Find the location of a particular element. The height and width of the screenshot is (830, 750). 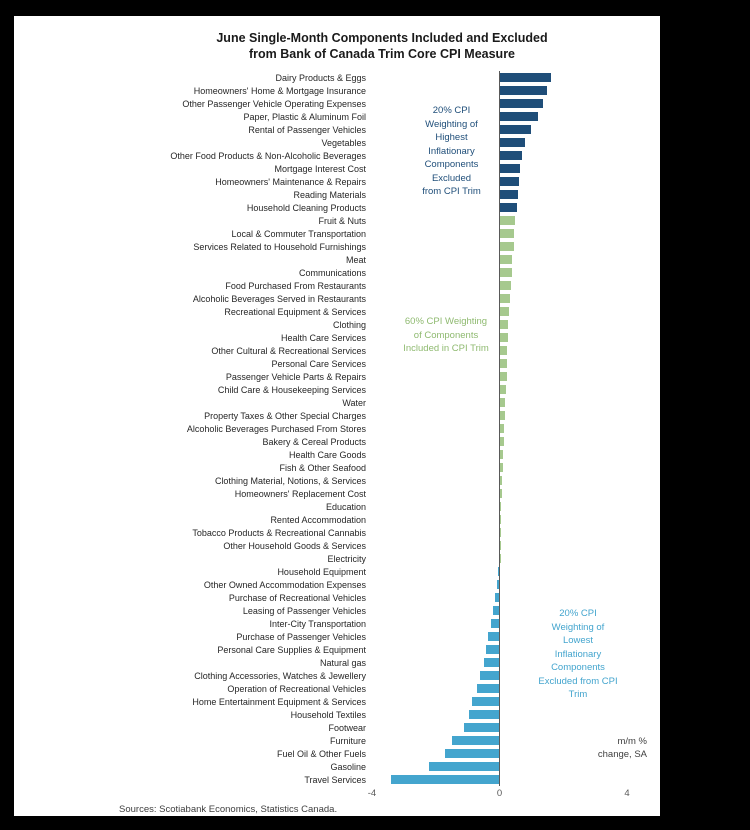

category-label: Health Care Goods is located at coordinates (327, 454).